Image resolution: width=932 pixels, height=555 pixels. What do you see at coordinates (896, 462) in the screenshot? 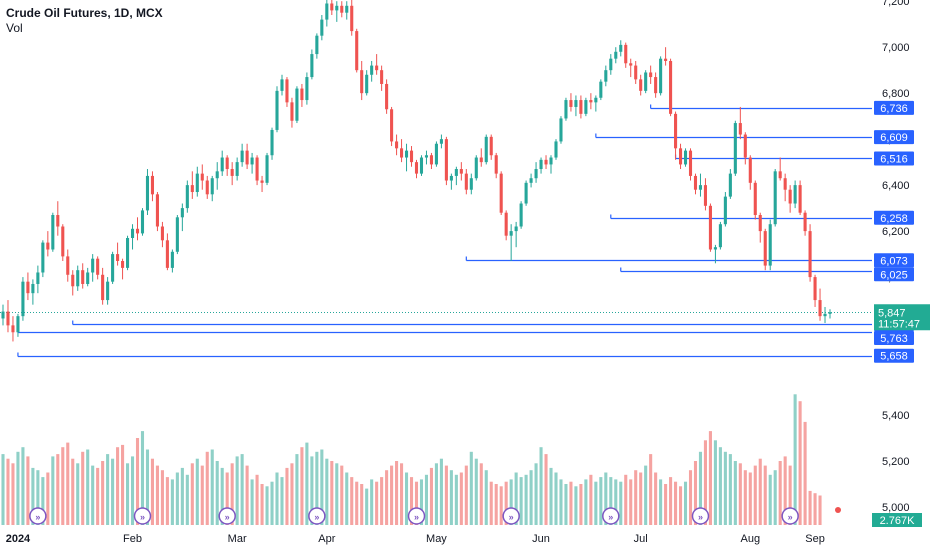
I see `volume-tick-label: 5,200` at bounding box center [896, 462].